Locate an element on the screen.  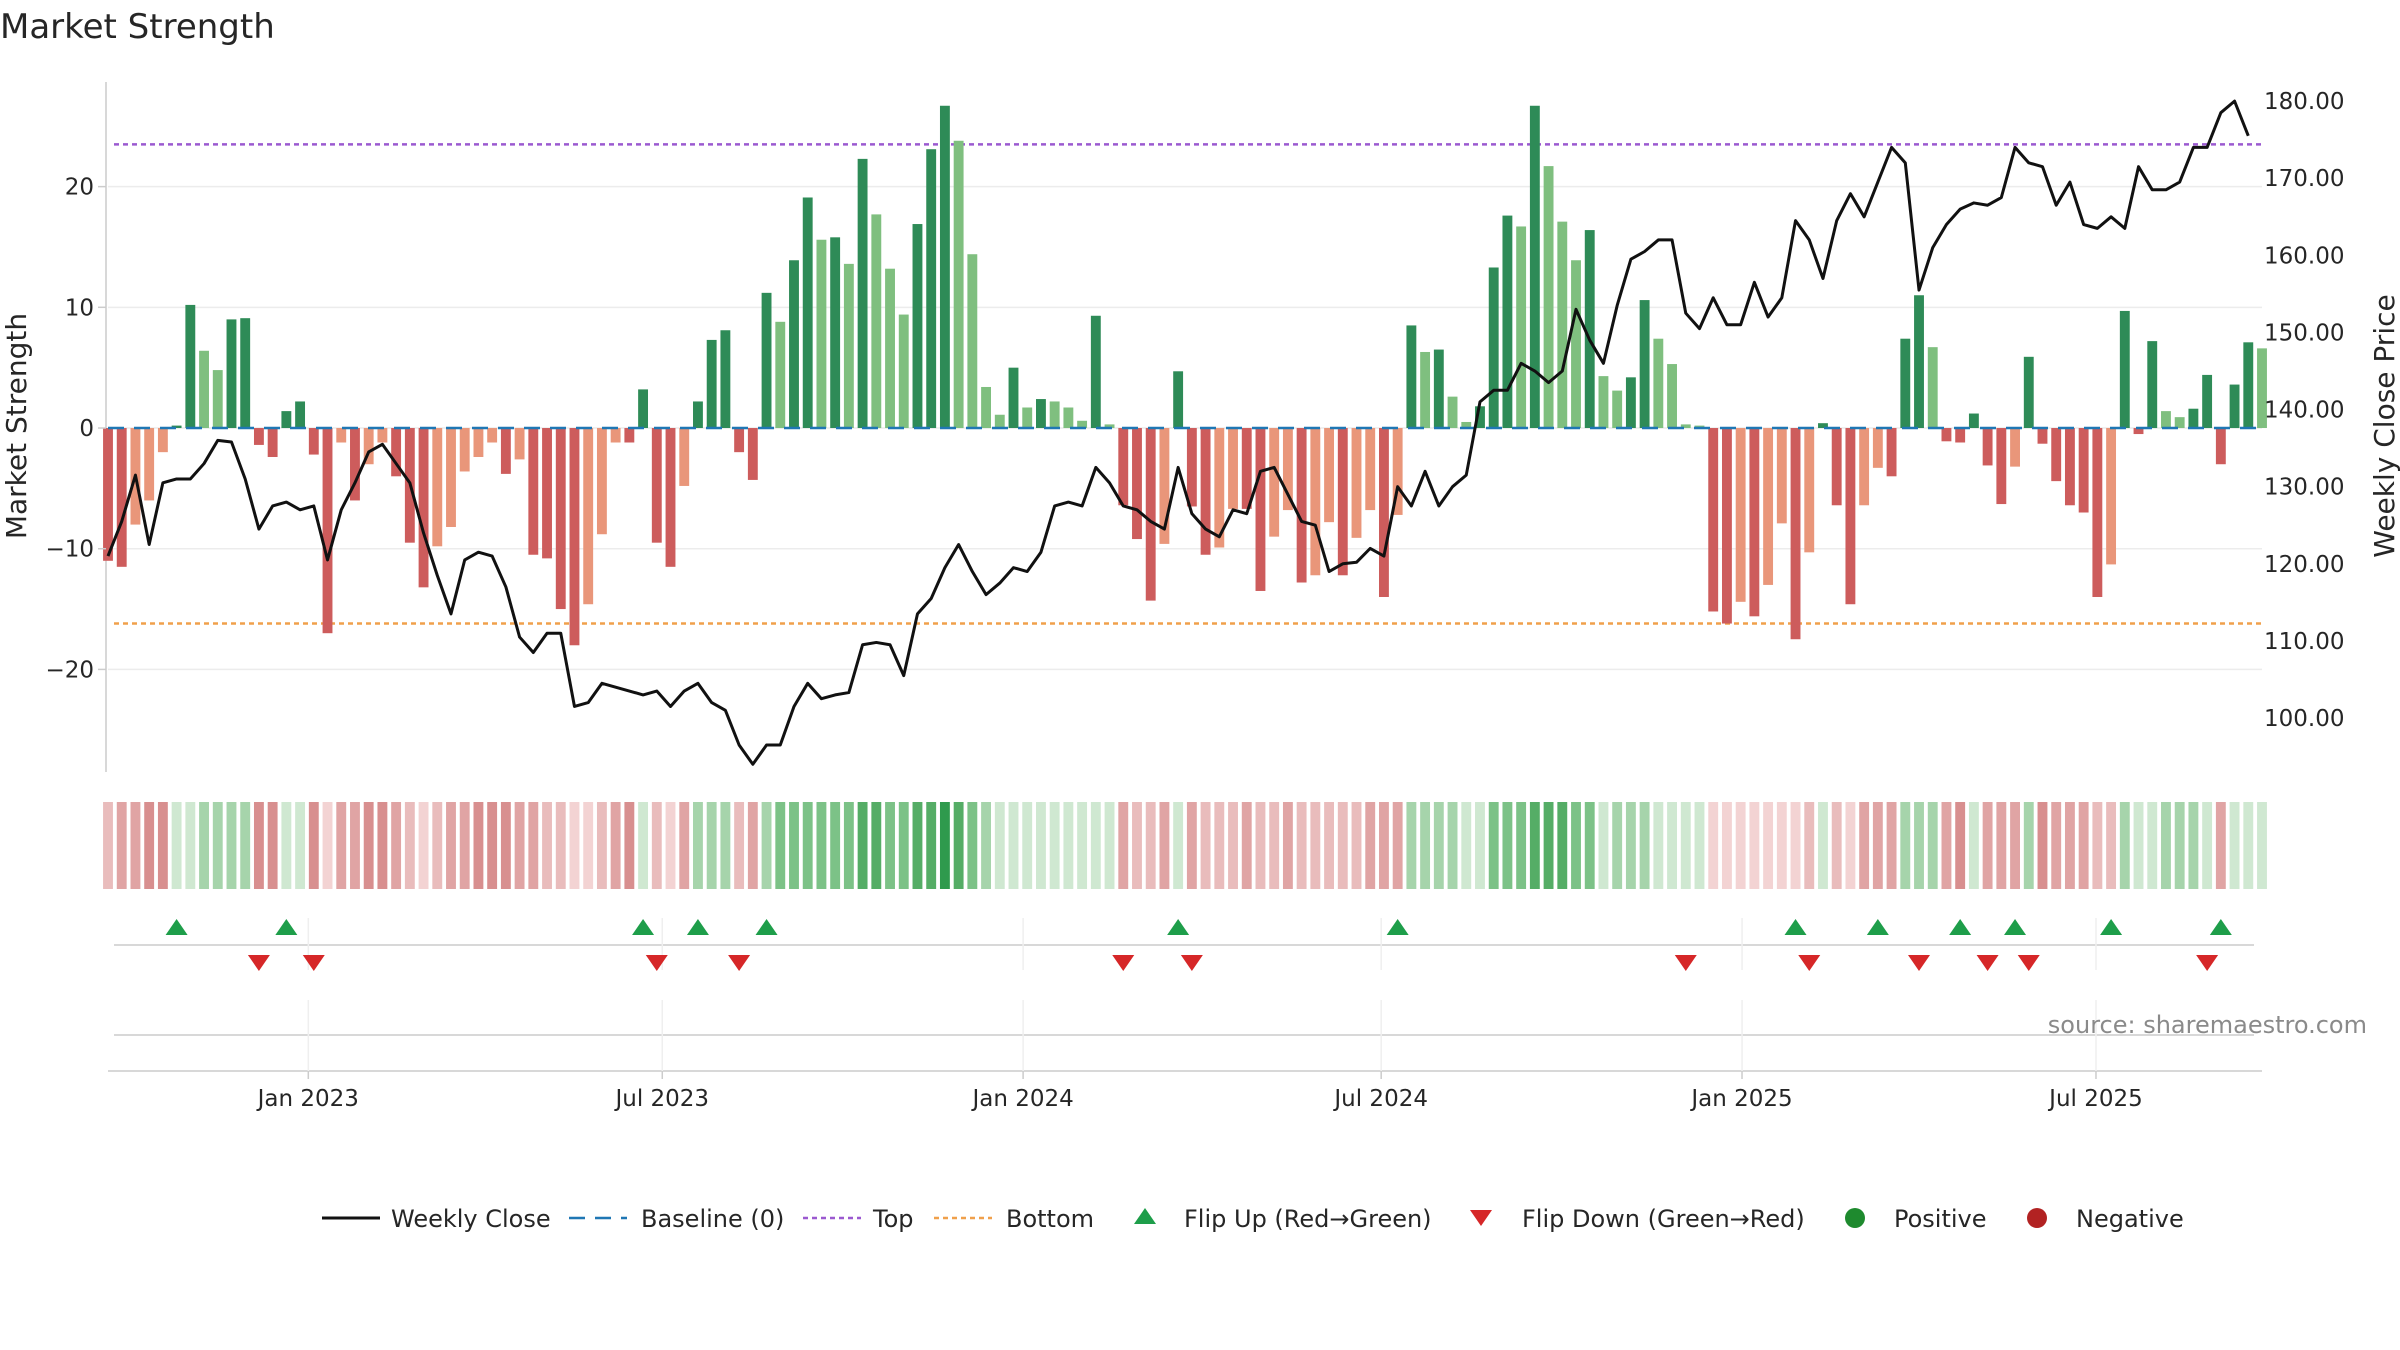
date-tick-label-1: Jul 2023 is located at coordinates (661, 1099).